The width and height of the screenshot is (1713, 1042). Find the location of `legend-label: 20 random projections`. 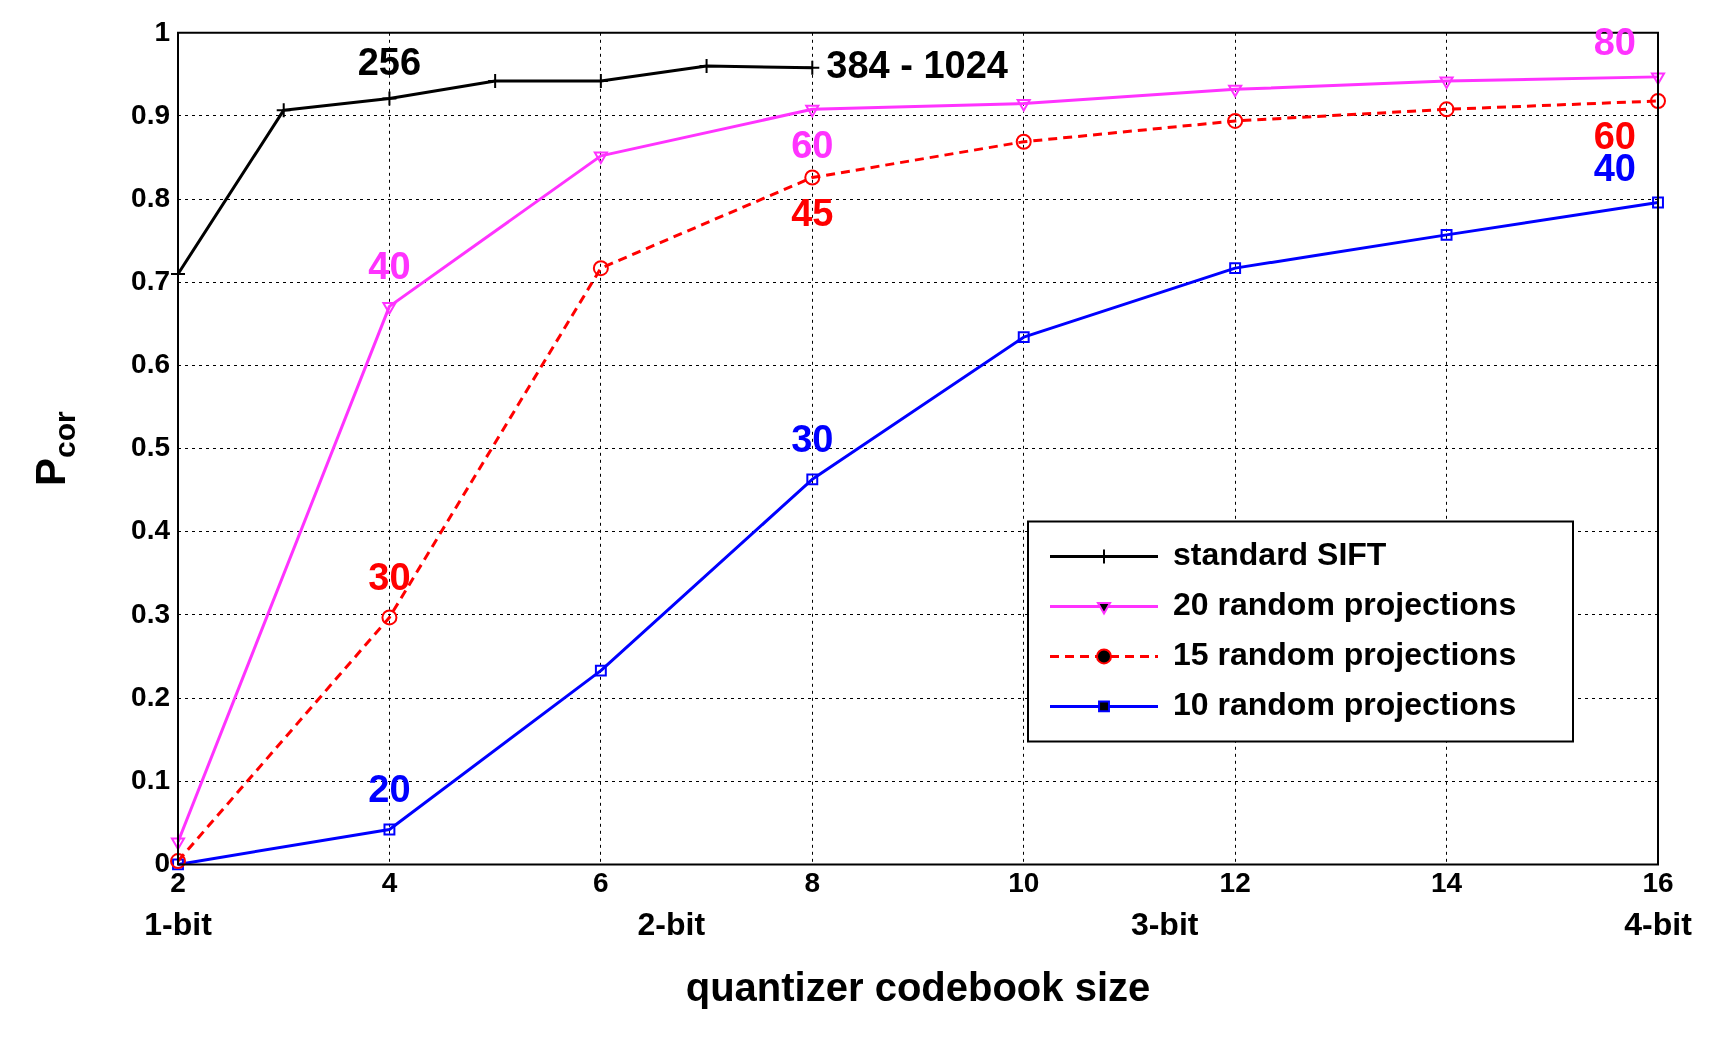

legend-label: 20 random projections is located at coordinates (1345, 604).